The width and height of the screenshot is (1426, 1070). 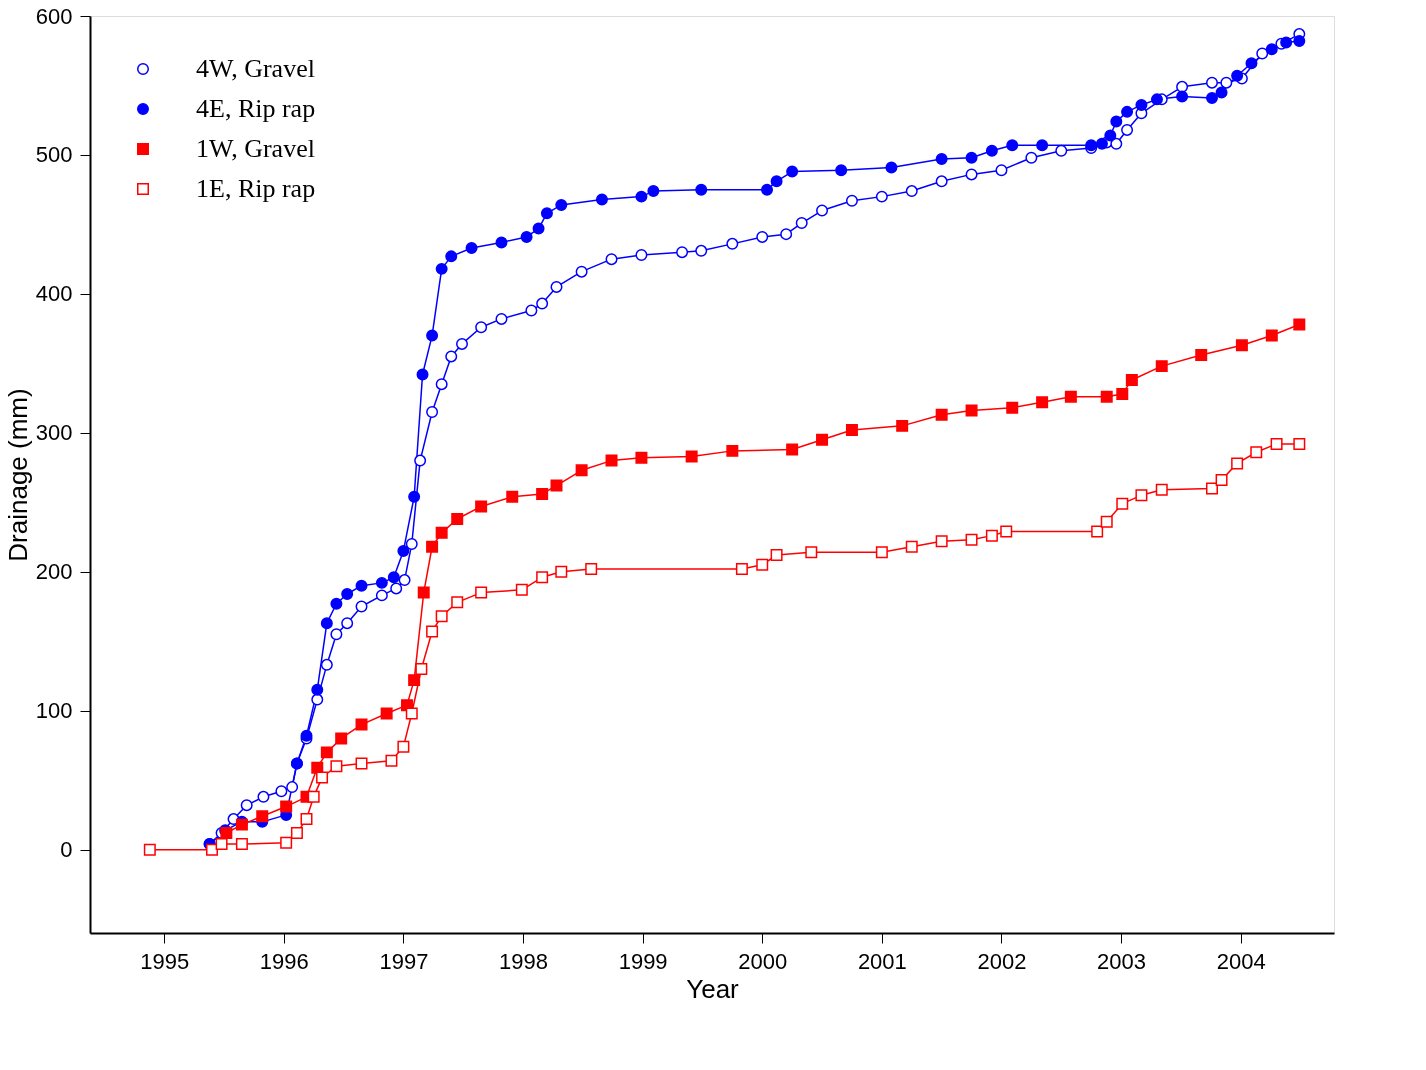 What do you see at coordinates (54, 433) in the screenshot?
I see `y-tick-label: 300` at bounding box center [54, 433].